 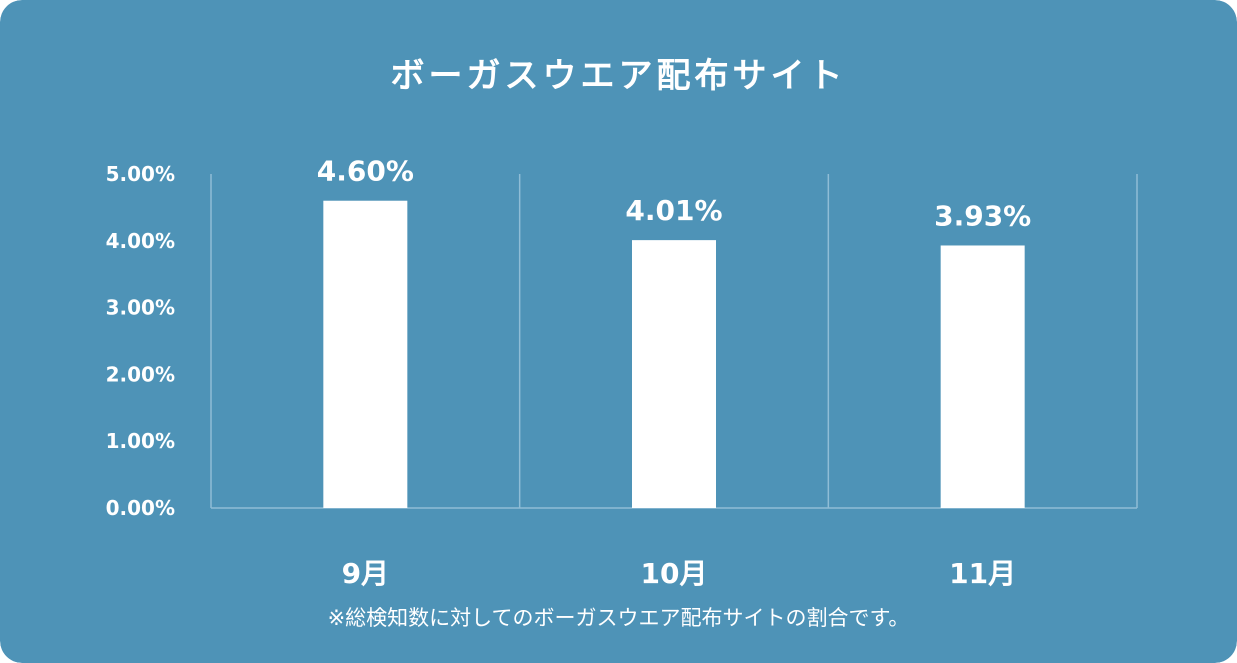 I want to click on y-tick-label: 0.00%, so click(x=140, y=508).